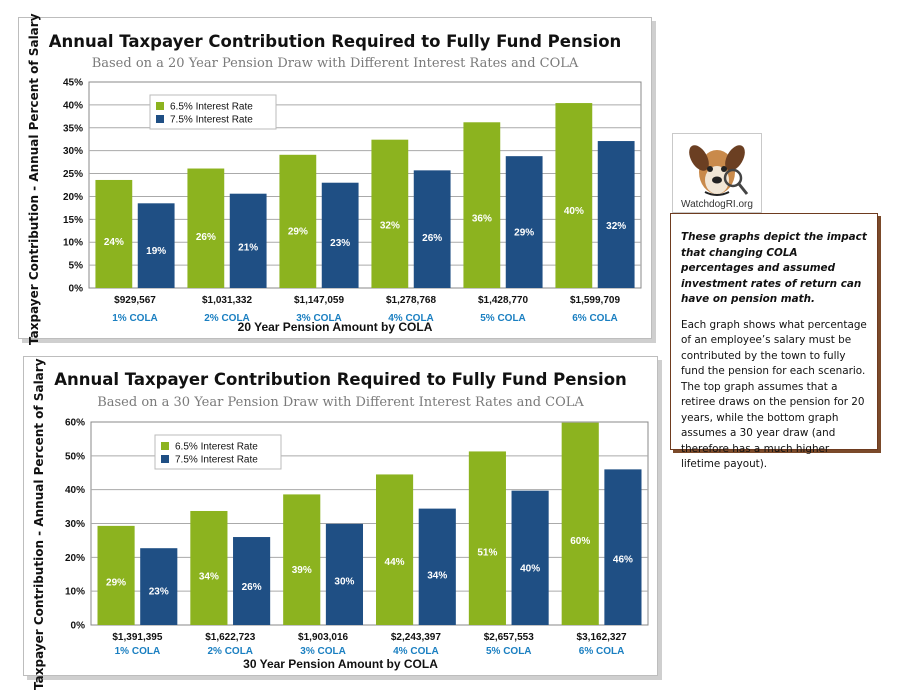 The width and height of the screenshot is (900, 695). I want to click on bar-value-label: 60%, so click(580, 541).